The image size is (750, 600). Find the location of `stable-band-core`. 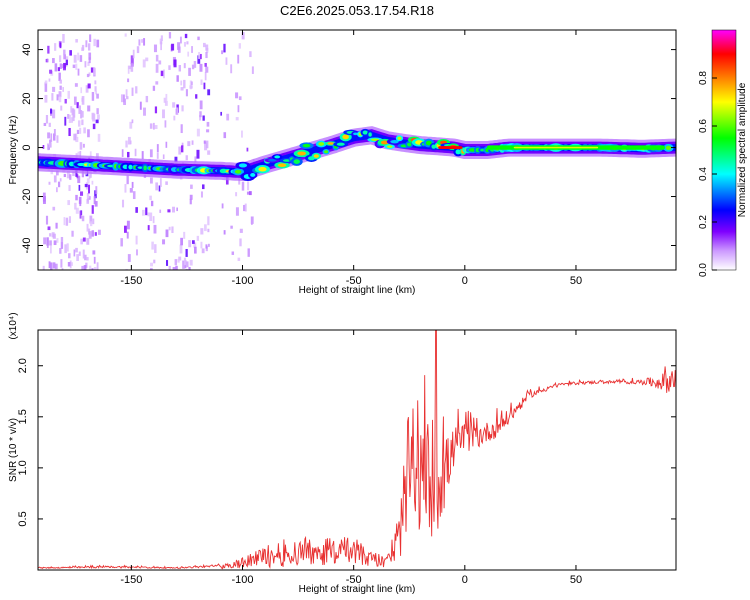

stable-band-core is located at coordinates (556, 147).